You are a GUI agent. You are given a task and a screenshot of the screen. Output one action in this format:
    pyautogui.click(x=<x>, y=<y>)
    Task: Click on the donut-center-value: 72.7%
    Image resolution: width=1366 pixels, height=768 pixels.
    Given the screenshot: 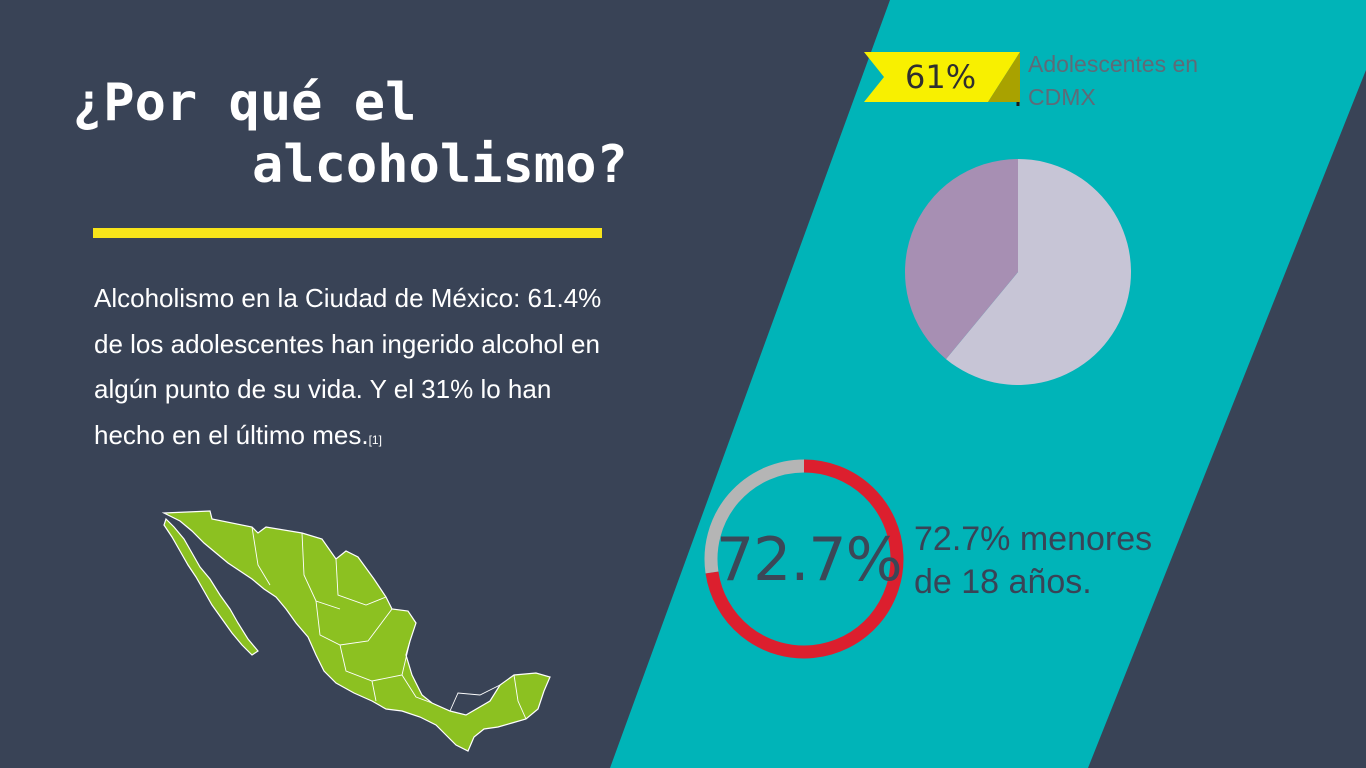 What is the action you would take?
    pyautogui.click(x=809, y=560)
    